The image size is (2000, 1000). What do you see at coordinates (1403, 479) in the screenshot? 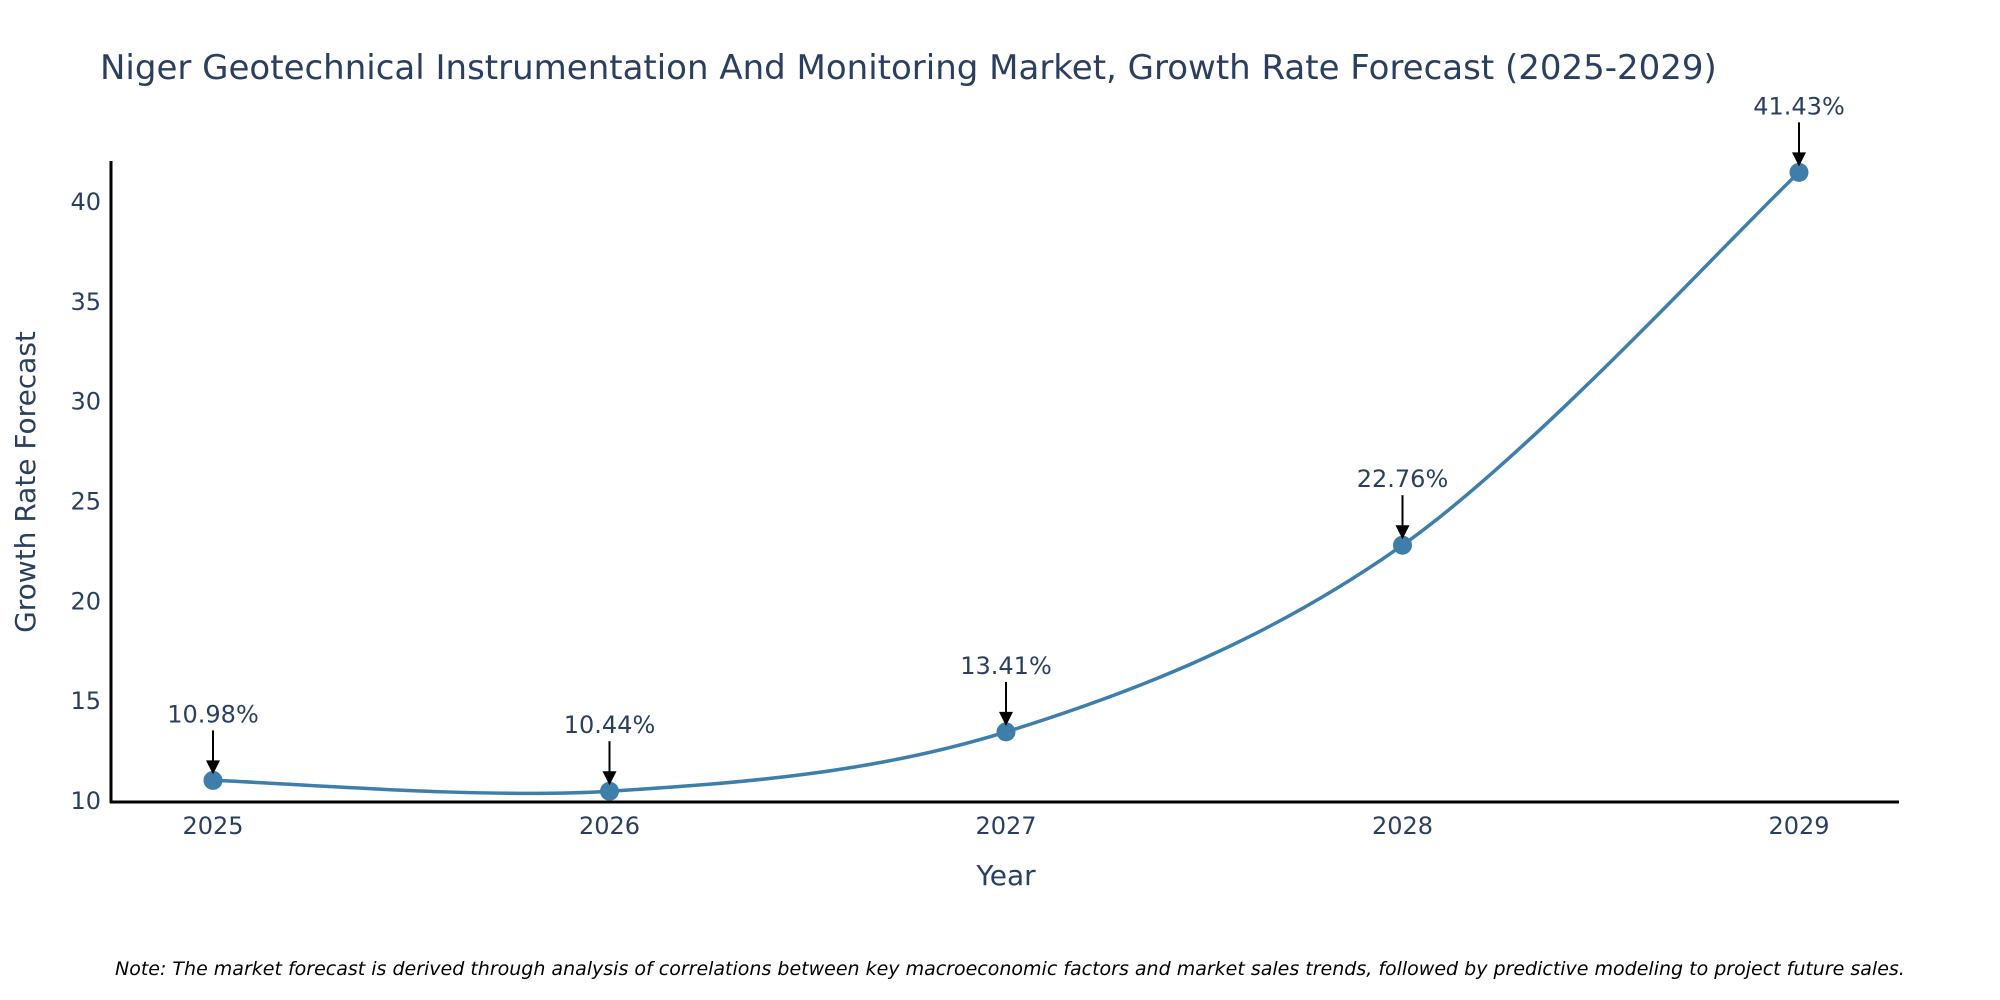
I see `data-label: 22.76%` at bounding box center [1403, 479].